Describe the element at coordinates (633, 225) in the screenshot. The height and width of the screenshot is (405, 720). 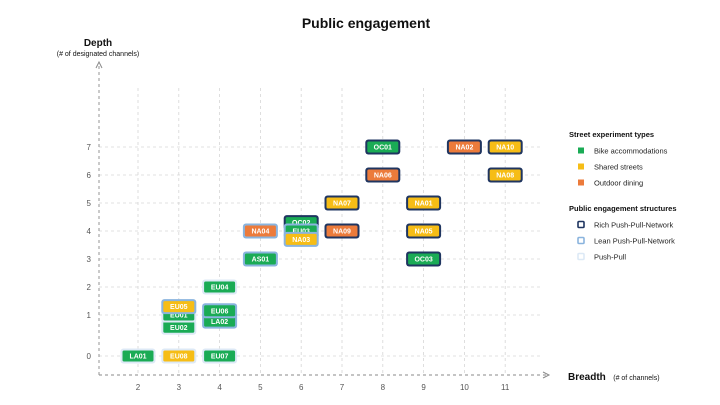
I see `legend-label: Rich Push-Pull-Network` at that location.